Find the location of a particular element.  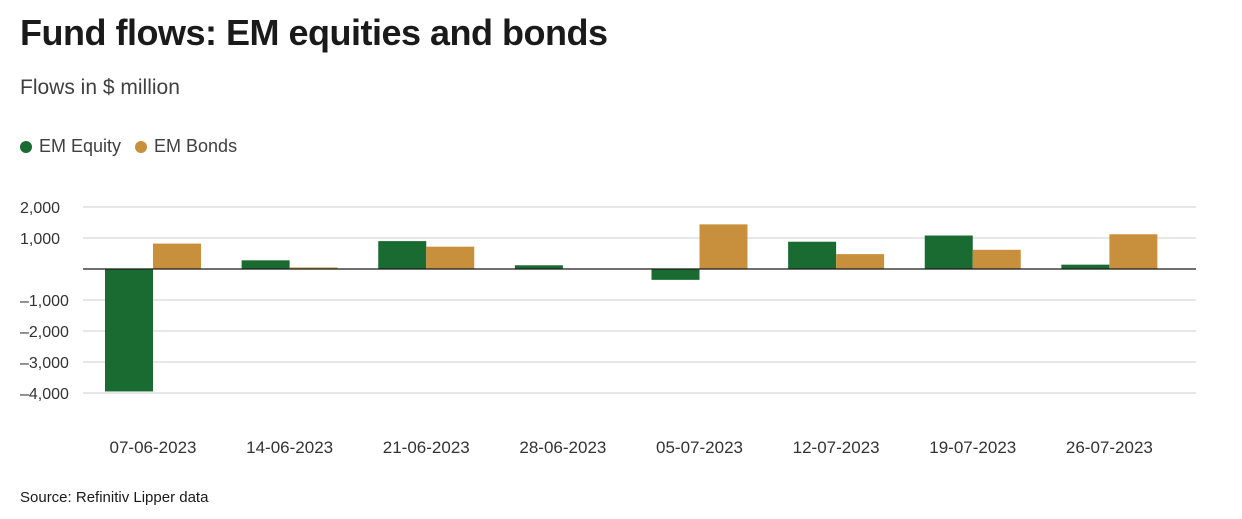

x-tick-label: 26-07-2023 is located at coordinates (1109, 447).